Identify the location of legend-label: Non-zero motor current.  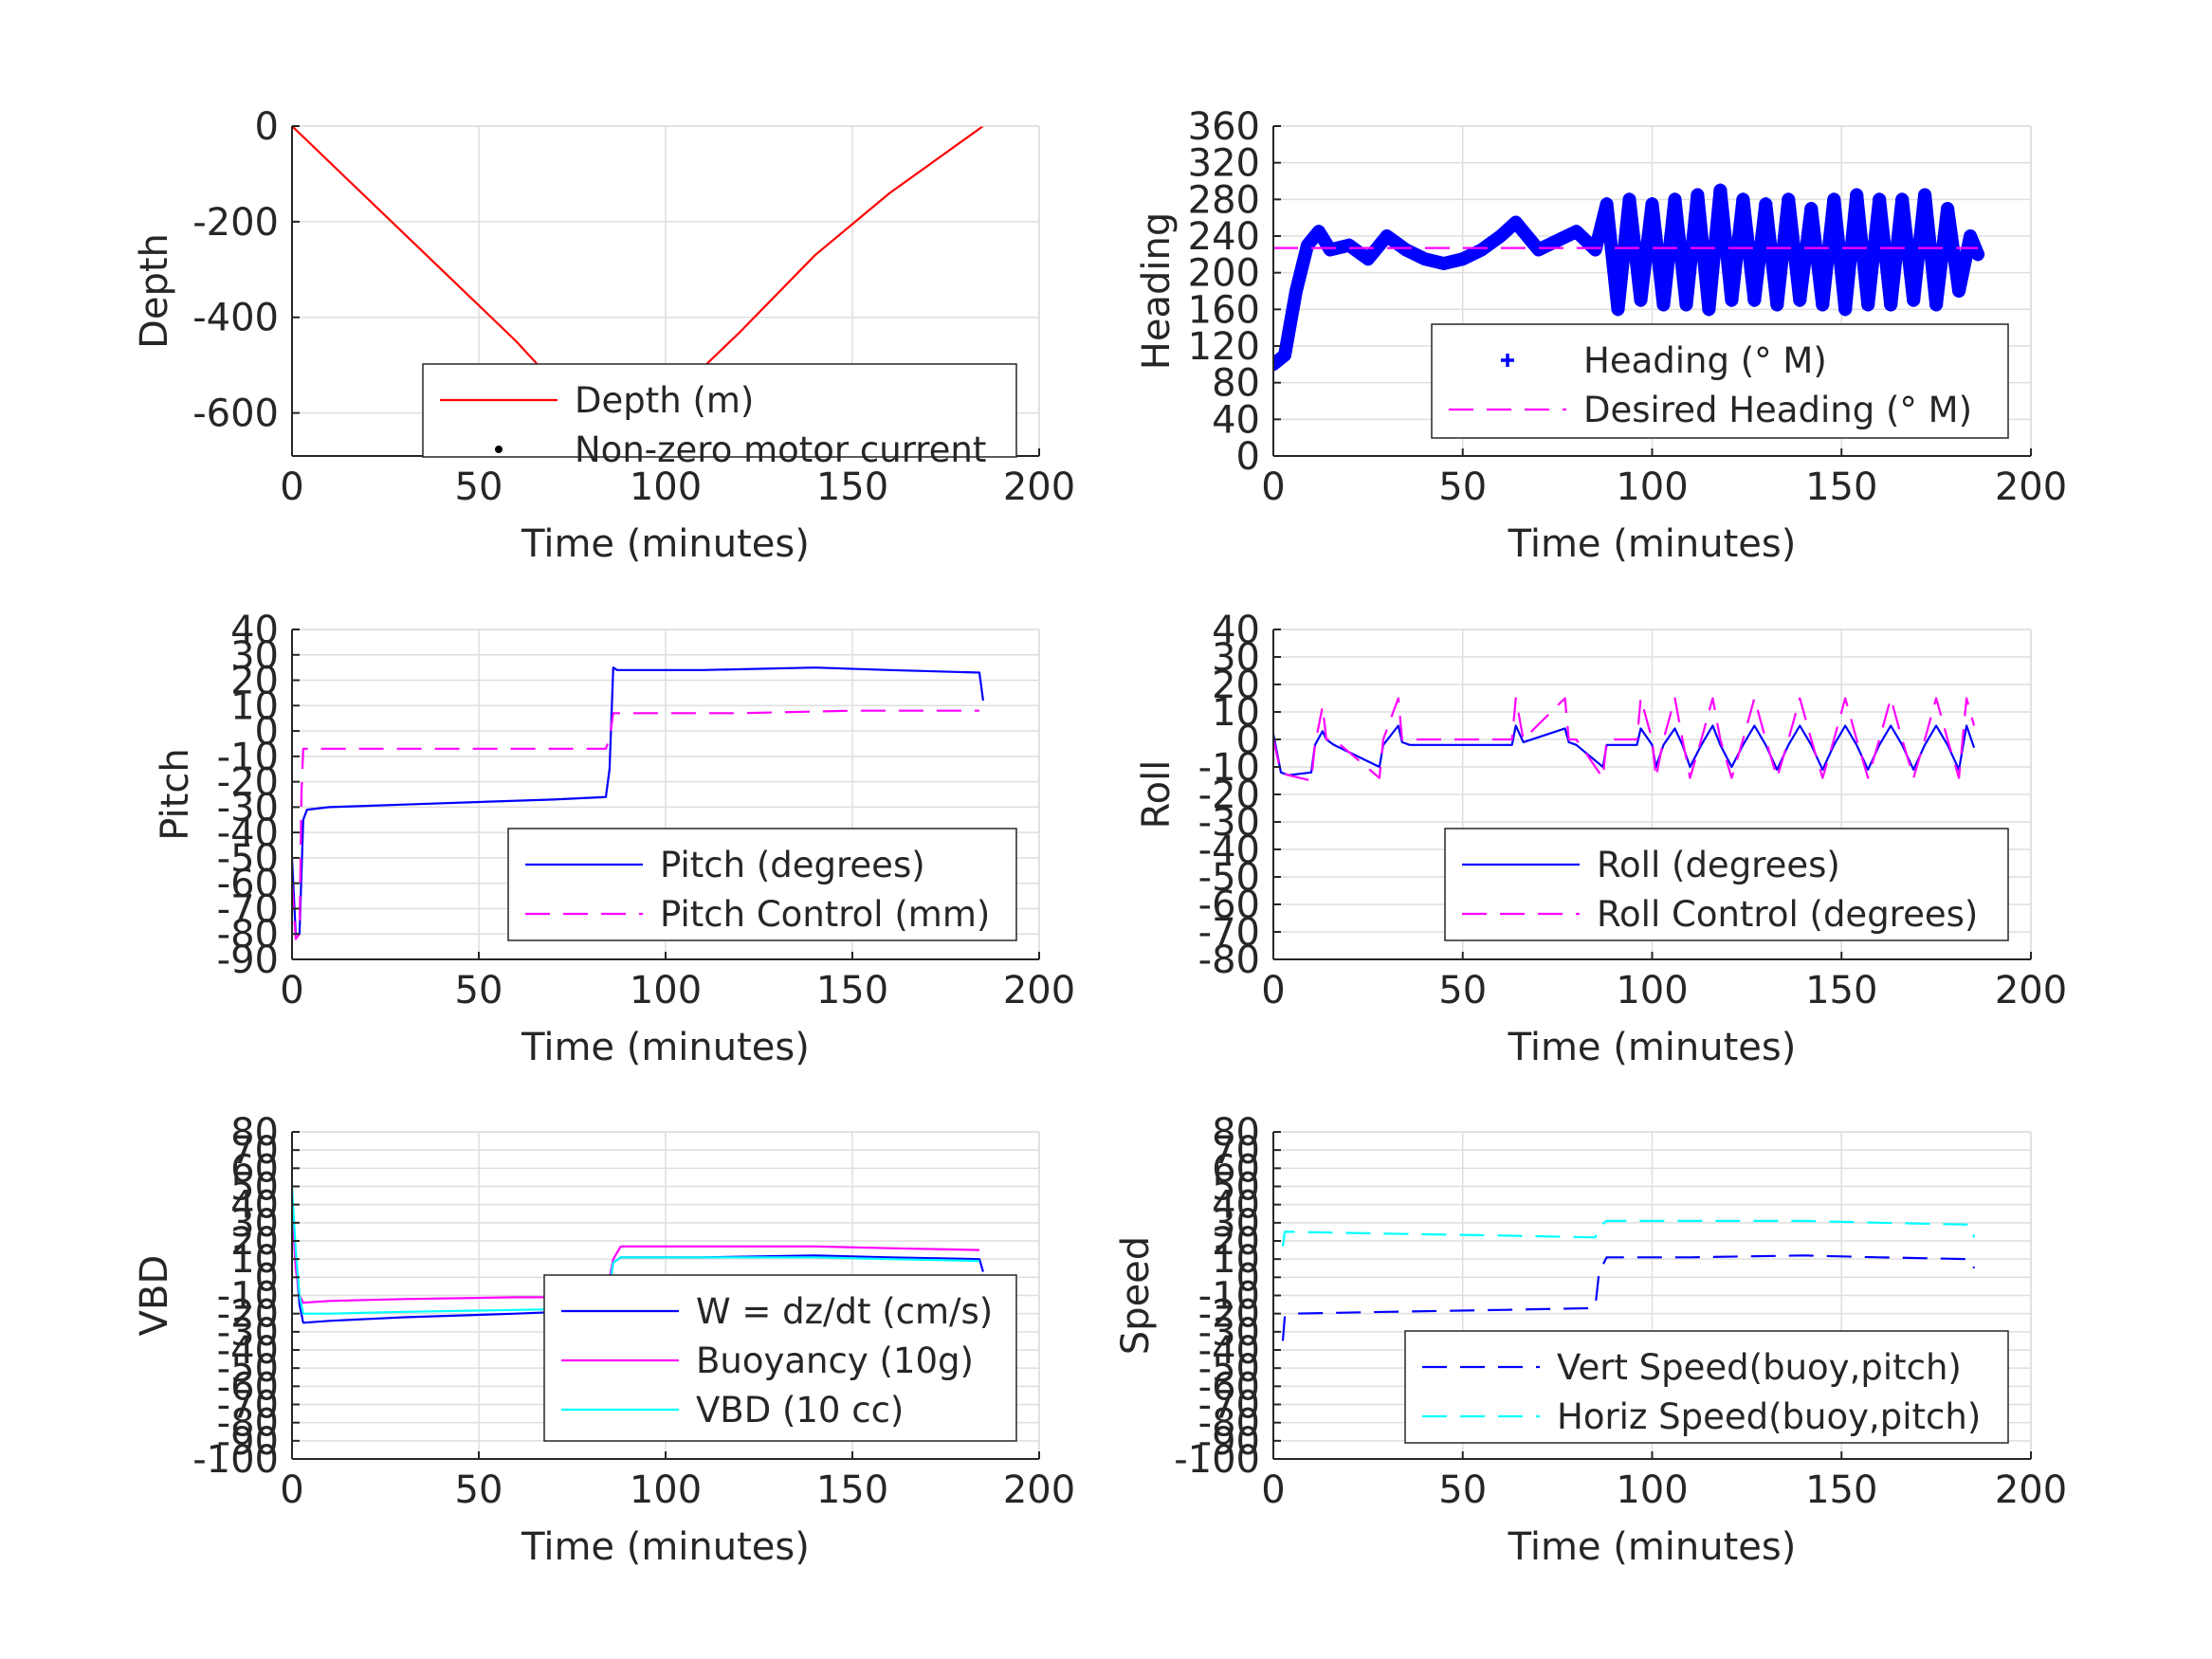
(780, 449).